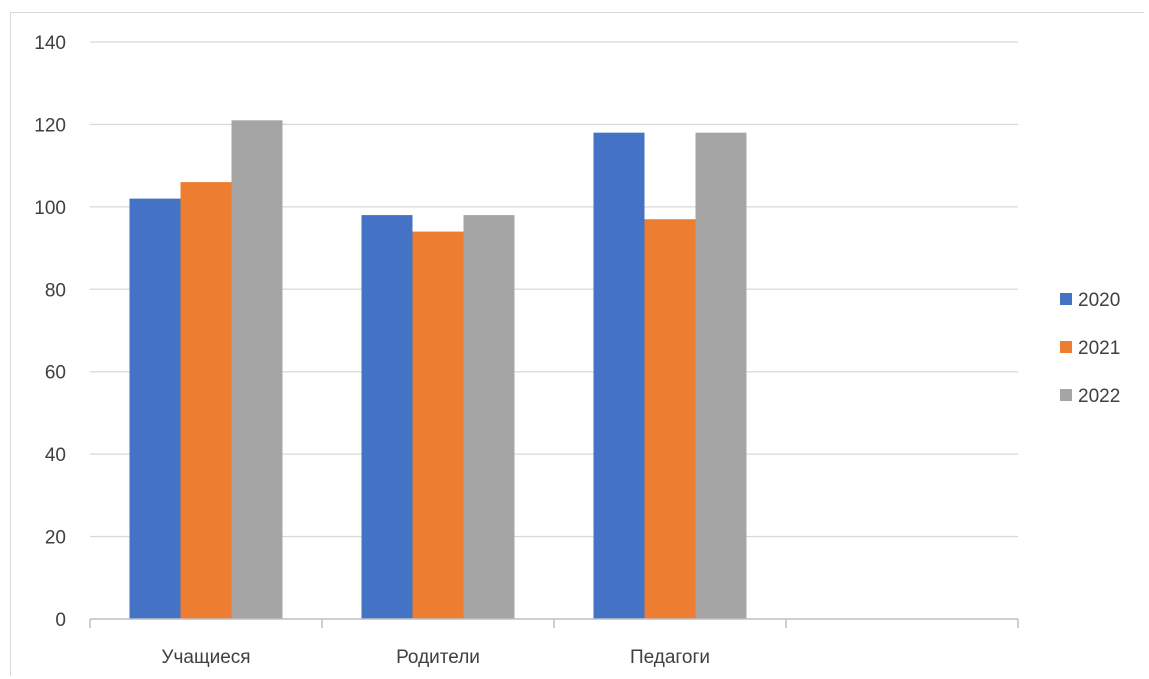  I want to click on legend-label-2020: 2020, so click(1099, 300).